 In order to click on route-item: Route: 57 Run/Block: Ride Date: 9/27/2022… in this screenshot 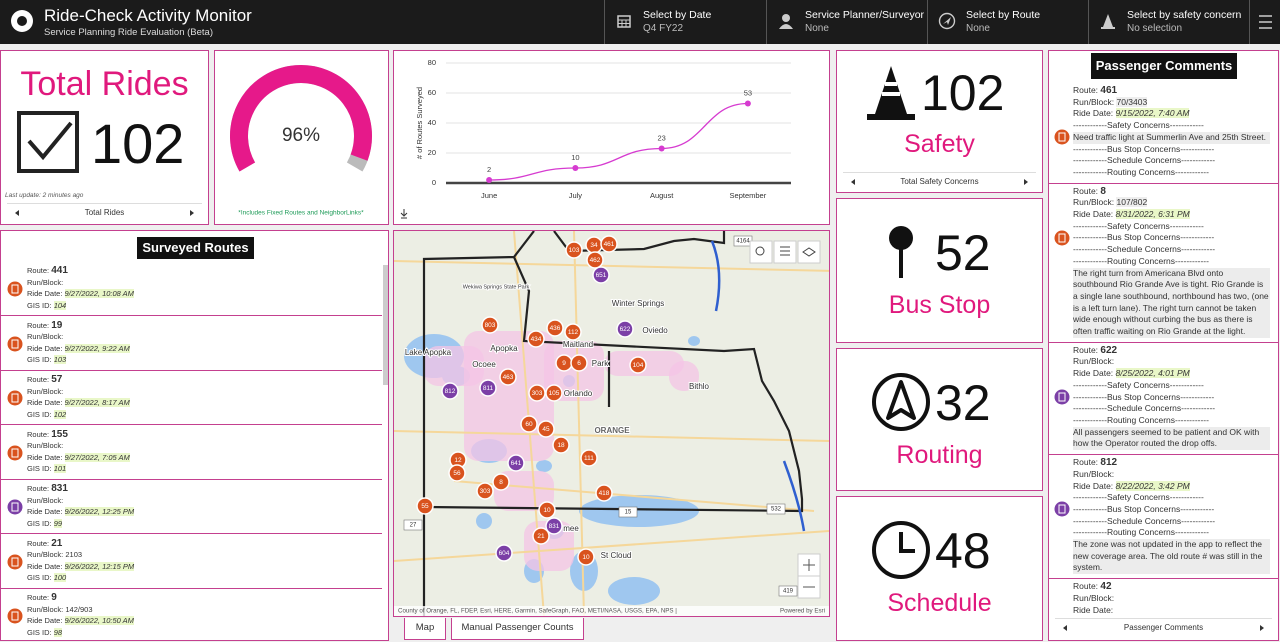, I will do `click(191, 397)`.